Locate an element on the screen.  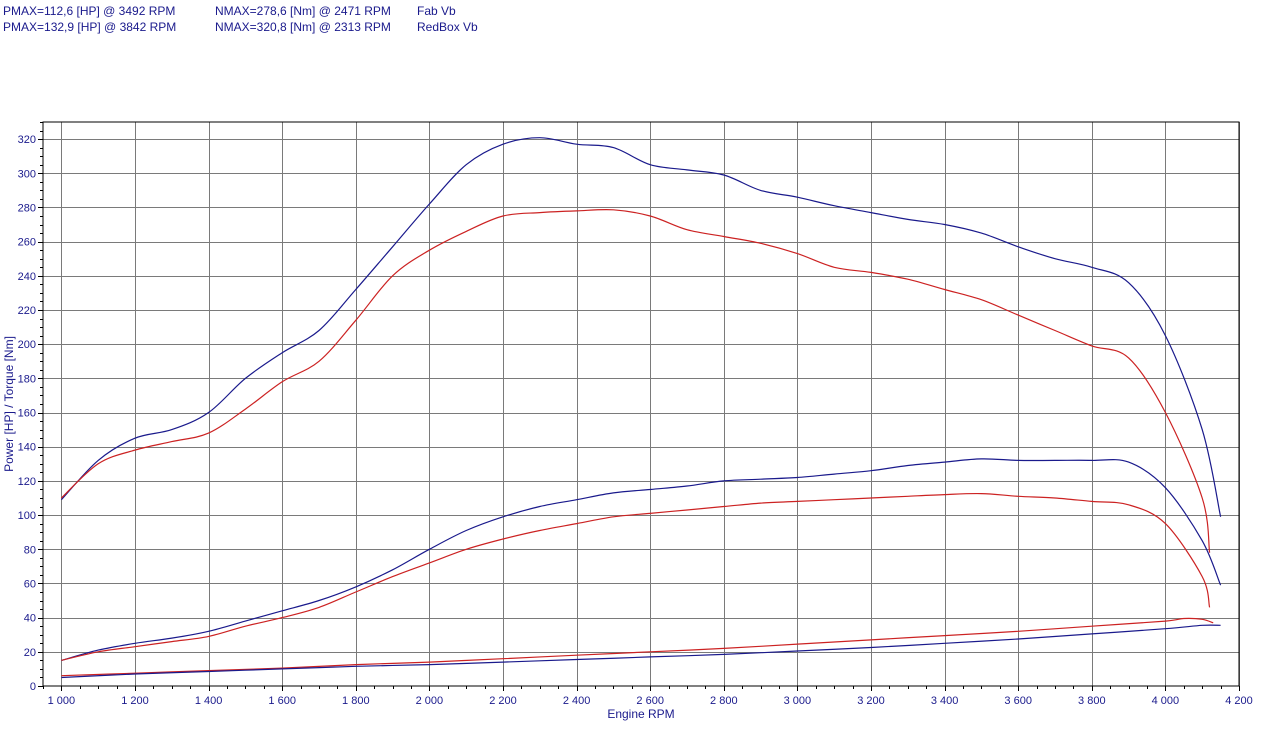
fab-loss-line is located at coordinates (637, 647).